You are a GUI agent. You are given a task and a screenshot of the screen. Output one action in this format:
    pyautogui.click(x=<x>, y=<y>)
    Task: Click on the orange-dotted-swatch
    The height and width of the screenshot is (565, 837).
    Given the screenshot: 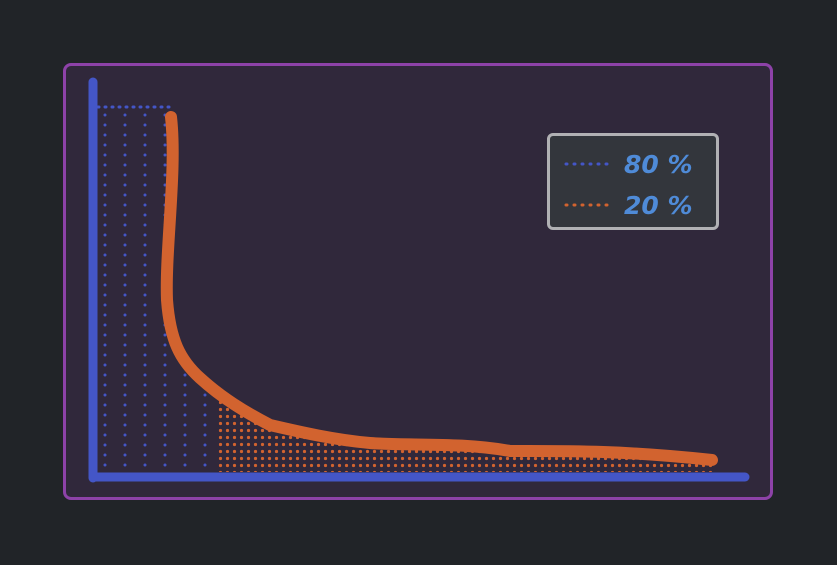 What is the action you would take?
    pyautogui.click(x=589, y=205)
    